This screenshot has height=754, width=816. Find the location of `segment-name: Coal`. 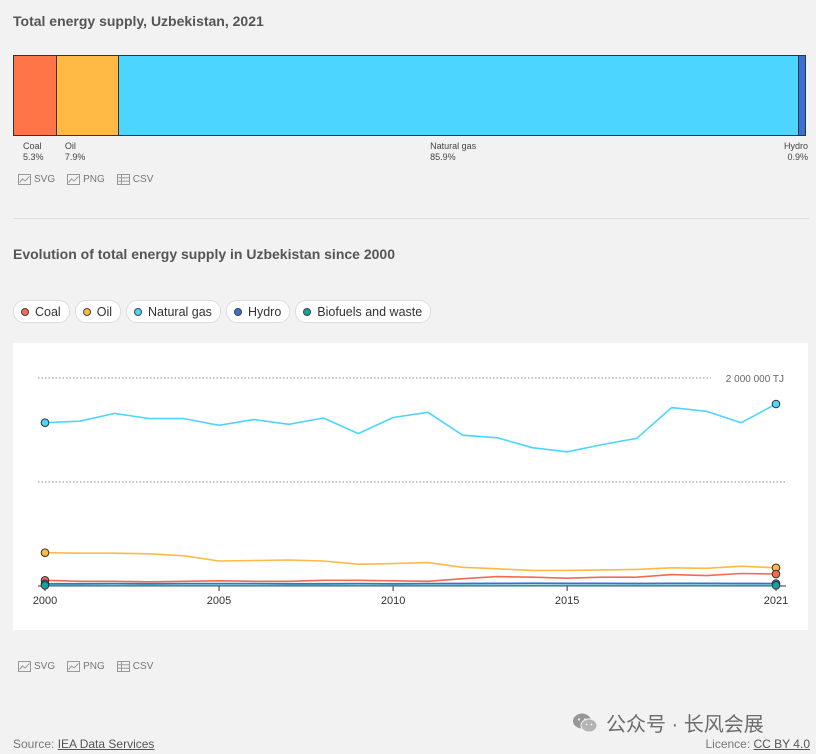

segment-name: Coal is located at coordinates (32, 146).